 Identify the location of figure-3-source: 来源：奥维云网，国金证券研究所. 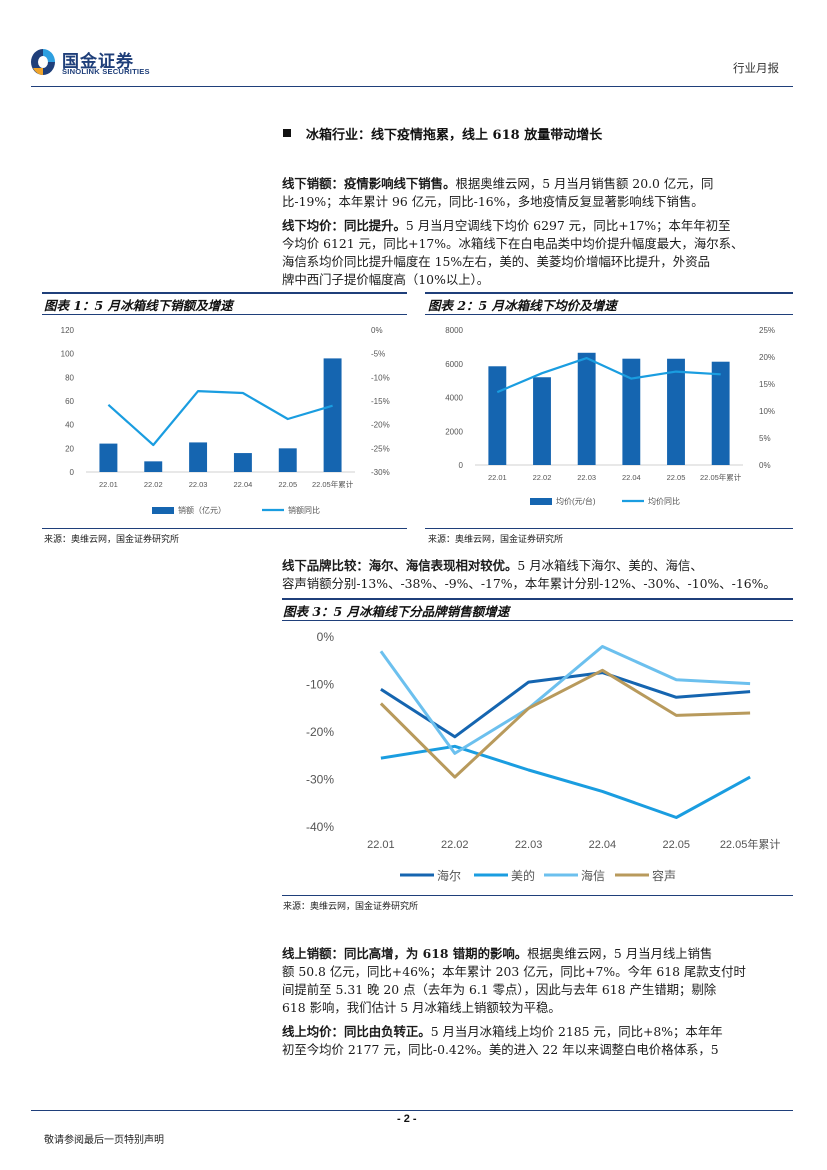
(351, 907).